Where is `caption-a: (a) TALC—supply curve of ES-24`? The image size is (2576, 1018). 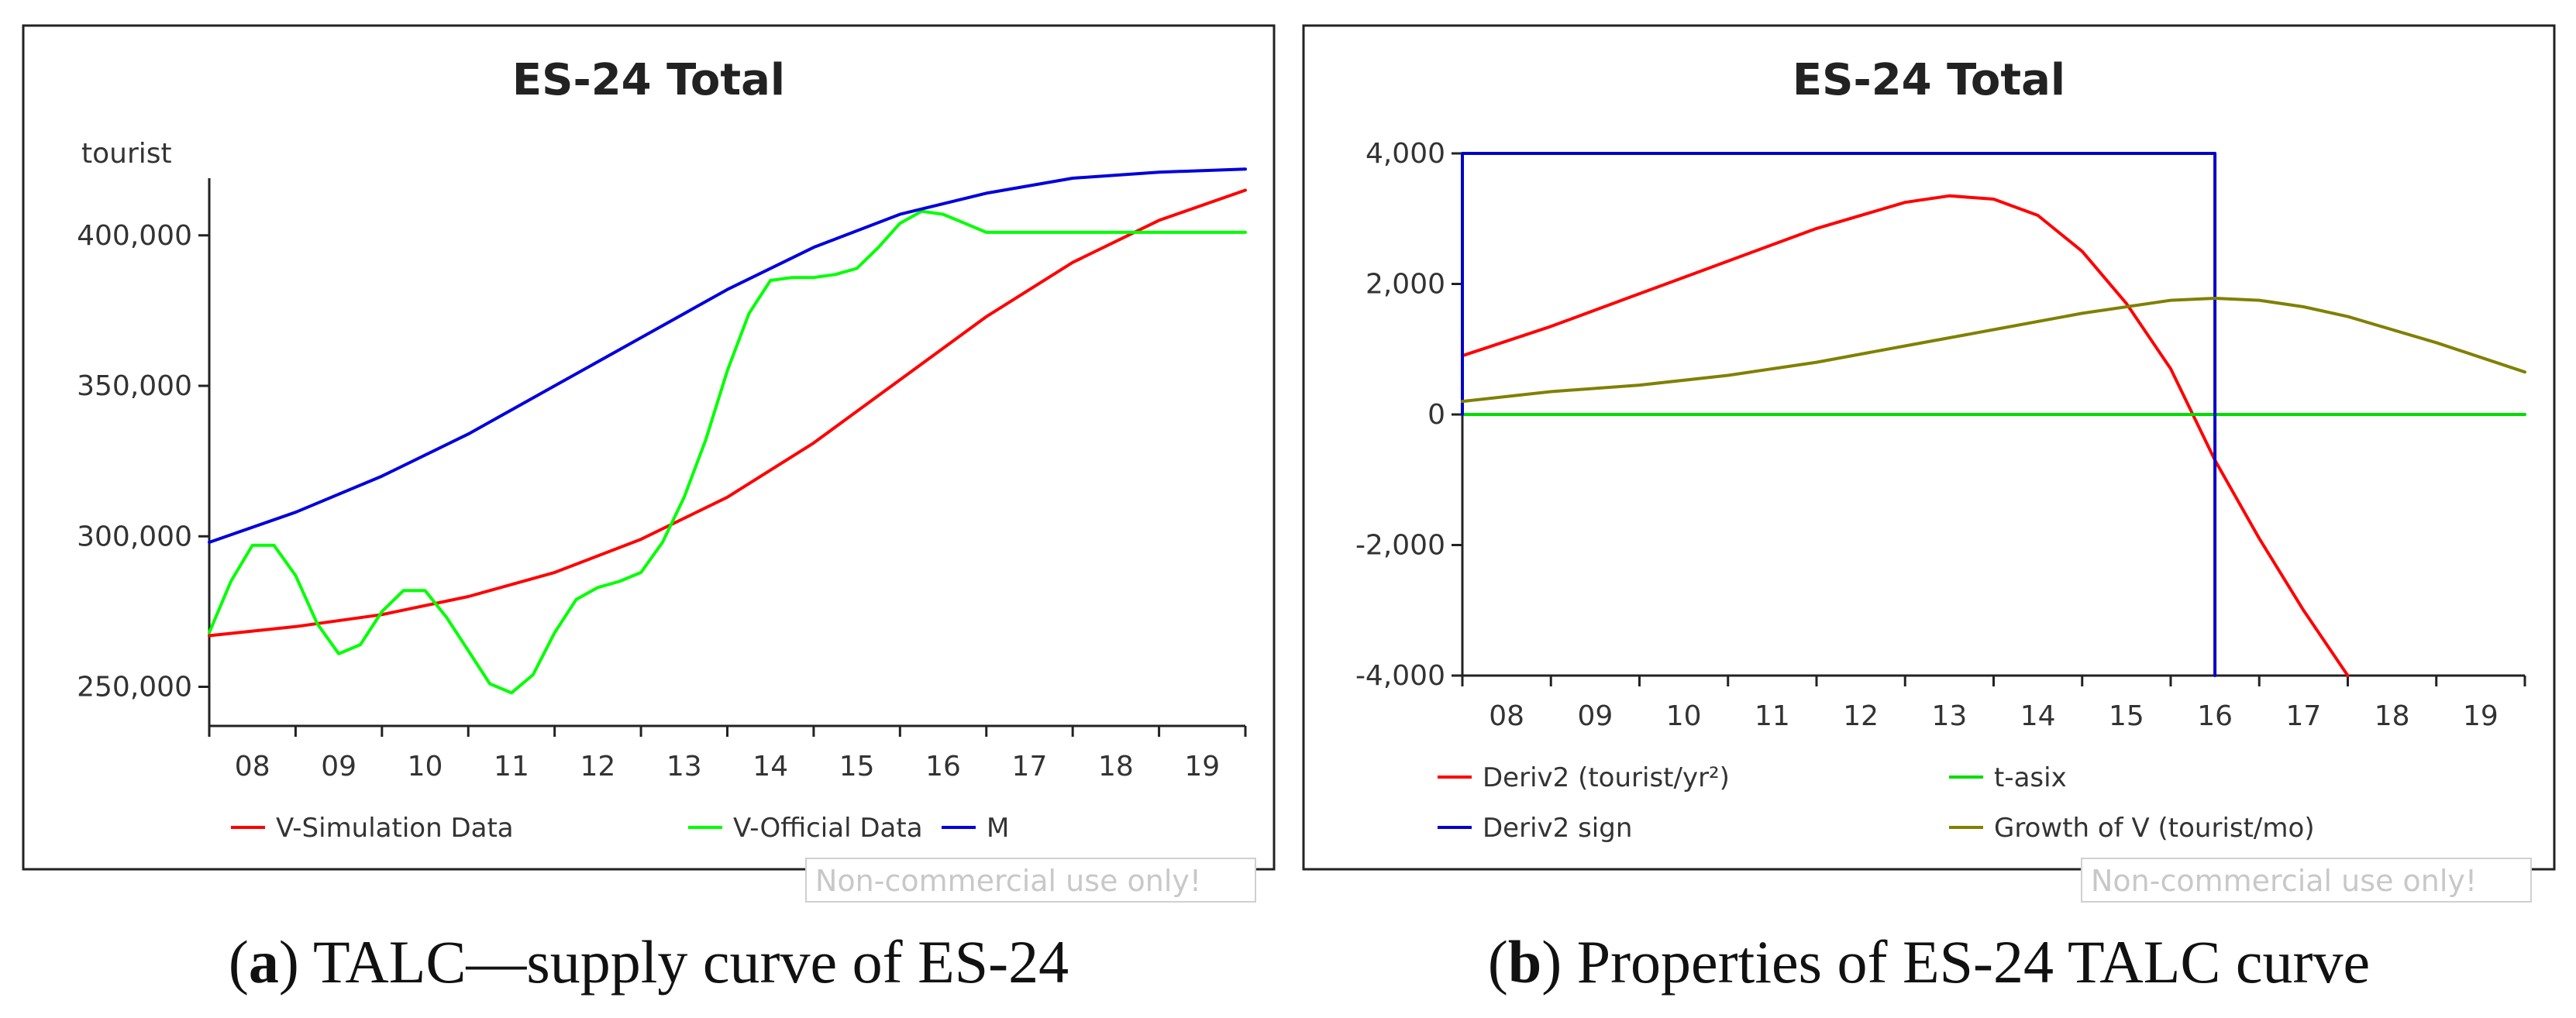
caption-a: (a) TALC—supply curve of ES-24 is located at coordinates (649, 962).